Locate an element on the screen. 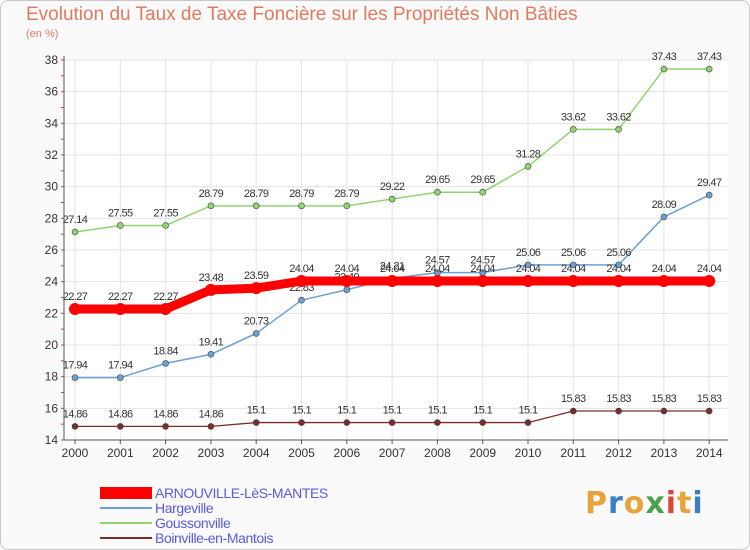 This screenshot has width=750, height=550. data-label: 29.47 is located at coordinates (709, 183).